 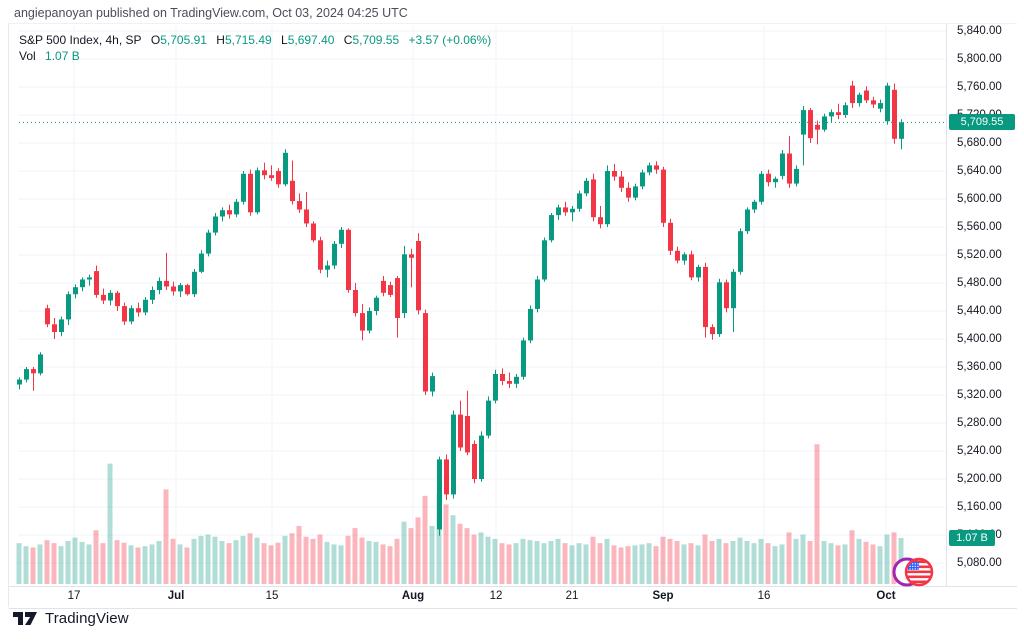 What do you see at coordinates (71, 618) in the screenshot?
I see `tradingview-branding: TradingView` at bounding box center [71, 618].